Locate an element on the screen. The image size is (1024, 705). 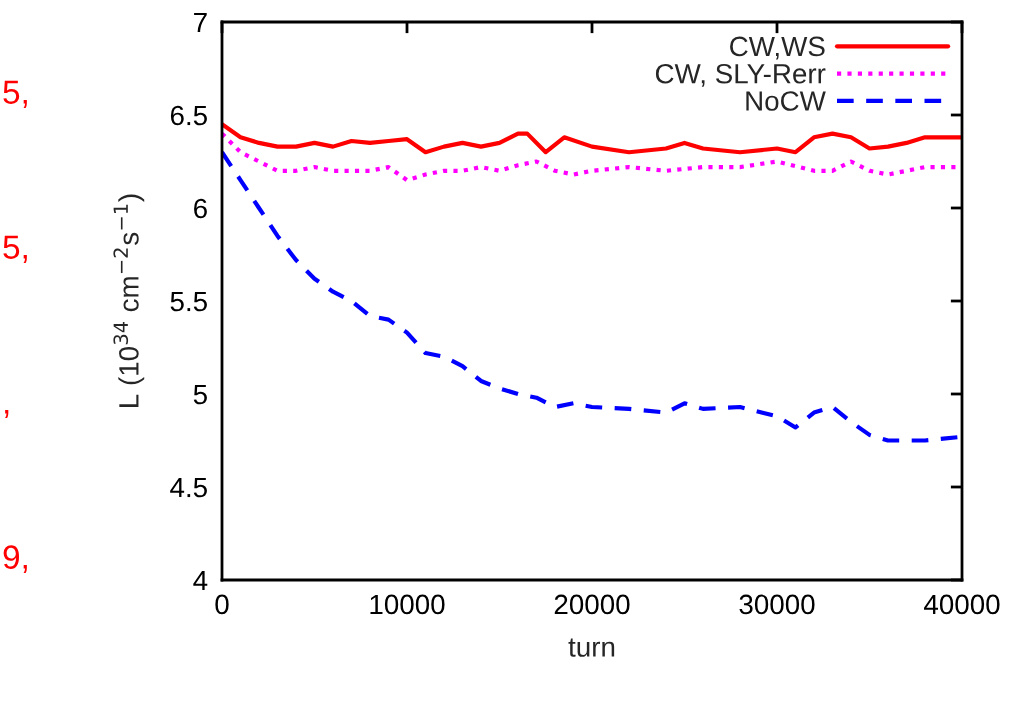
y-tick-label: 7 is located at coordinates (200, 22).